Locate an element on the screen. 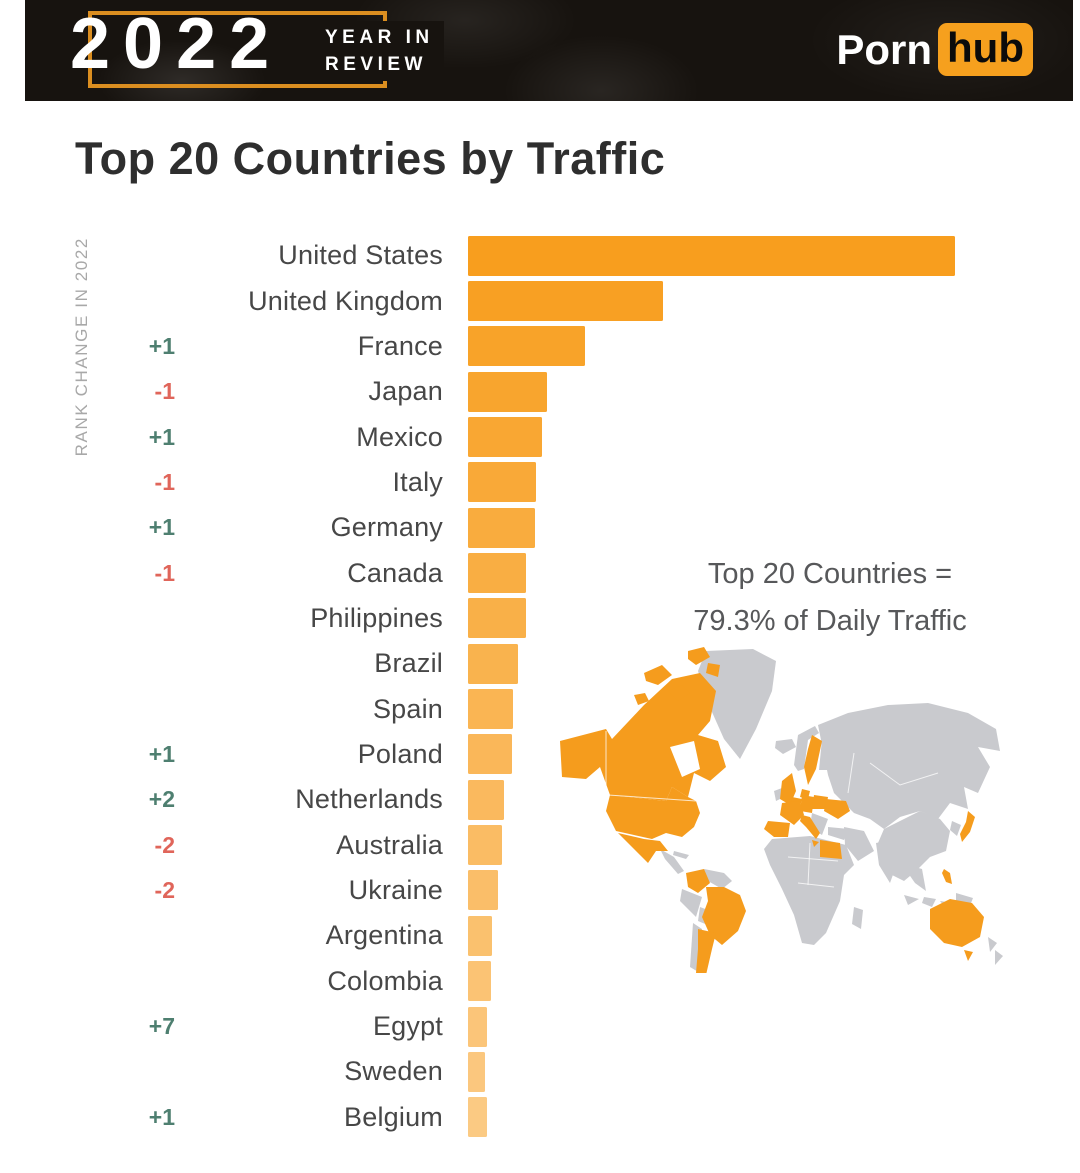 This screenshot has height=1173, width=1080. country-label: France is located at coordinates (400, 345).